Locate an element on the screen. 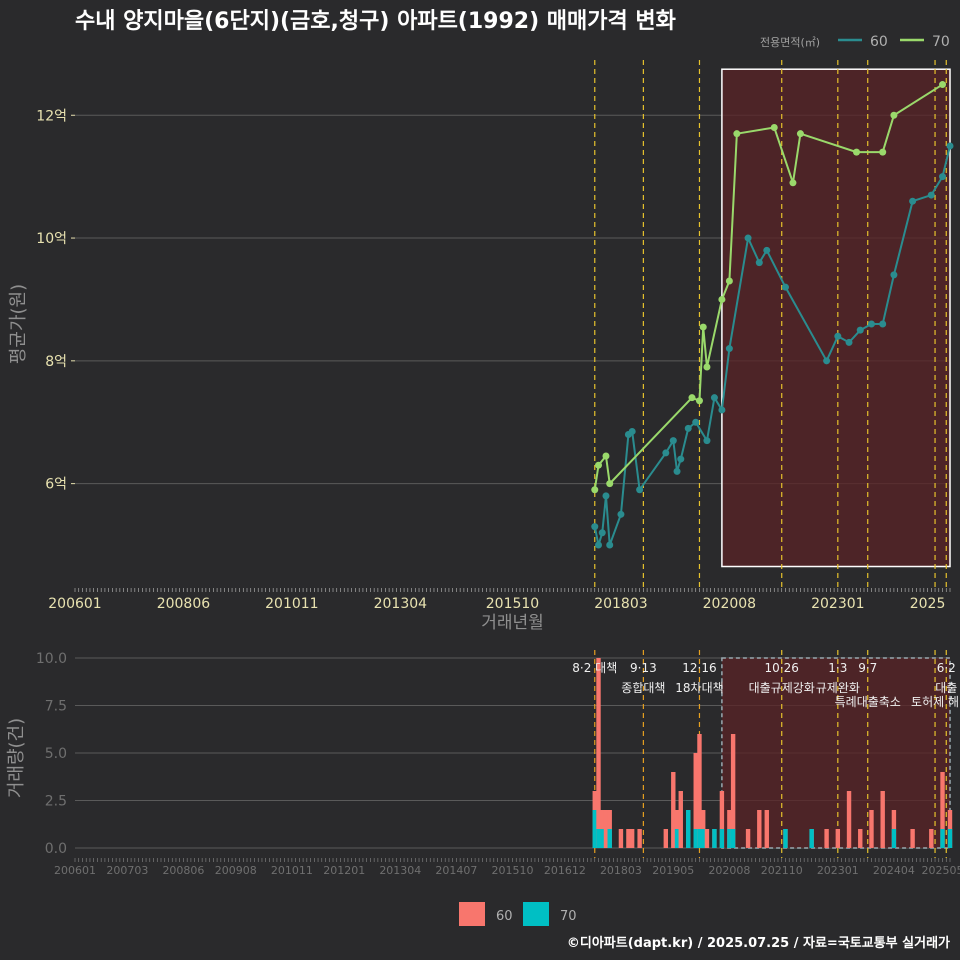 The height and width of the screenshot is (960, 960). volume-x-tick-label: 201905 is located at coordinates (673, 870).